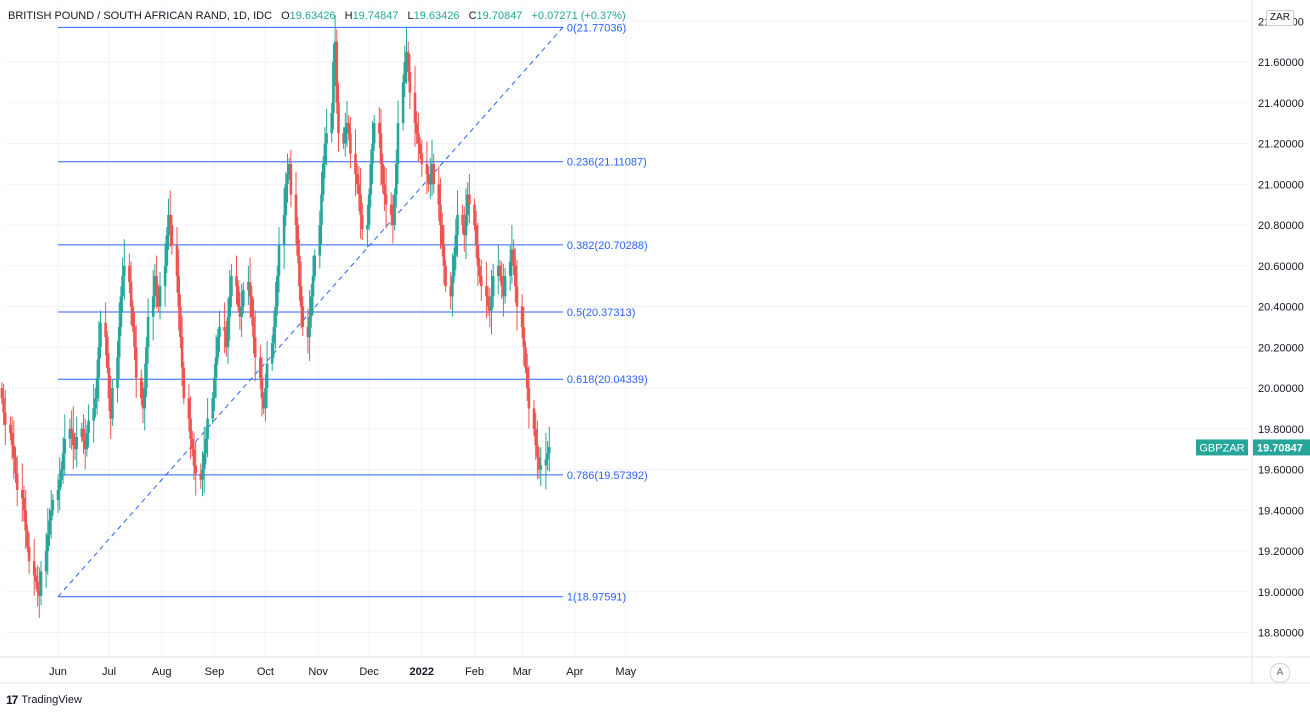 The height and width of the screenshot is (714, 1310). What do you see at coordinates (1281, 447) in the screenshot?
I see `last-price-tag` at bounding box center [1281, 447].